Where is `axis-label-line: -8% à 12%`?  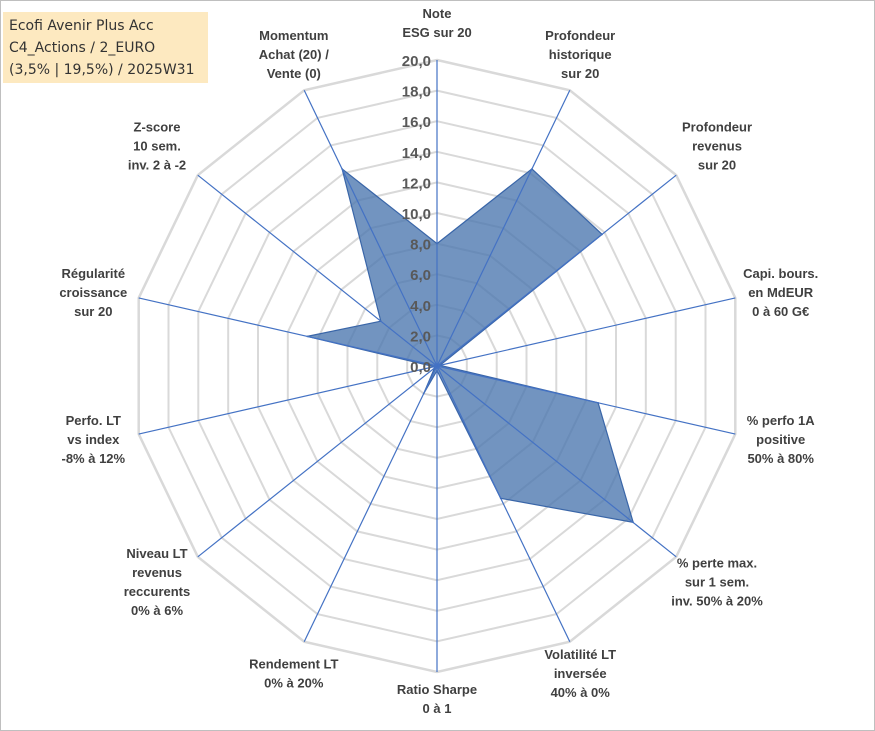 axis-label-line: -8% à 12% is located at coordinates (94, 458).